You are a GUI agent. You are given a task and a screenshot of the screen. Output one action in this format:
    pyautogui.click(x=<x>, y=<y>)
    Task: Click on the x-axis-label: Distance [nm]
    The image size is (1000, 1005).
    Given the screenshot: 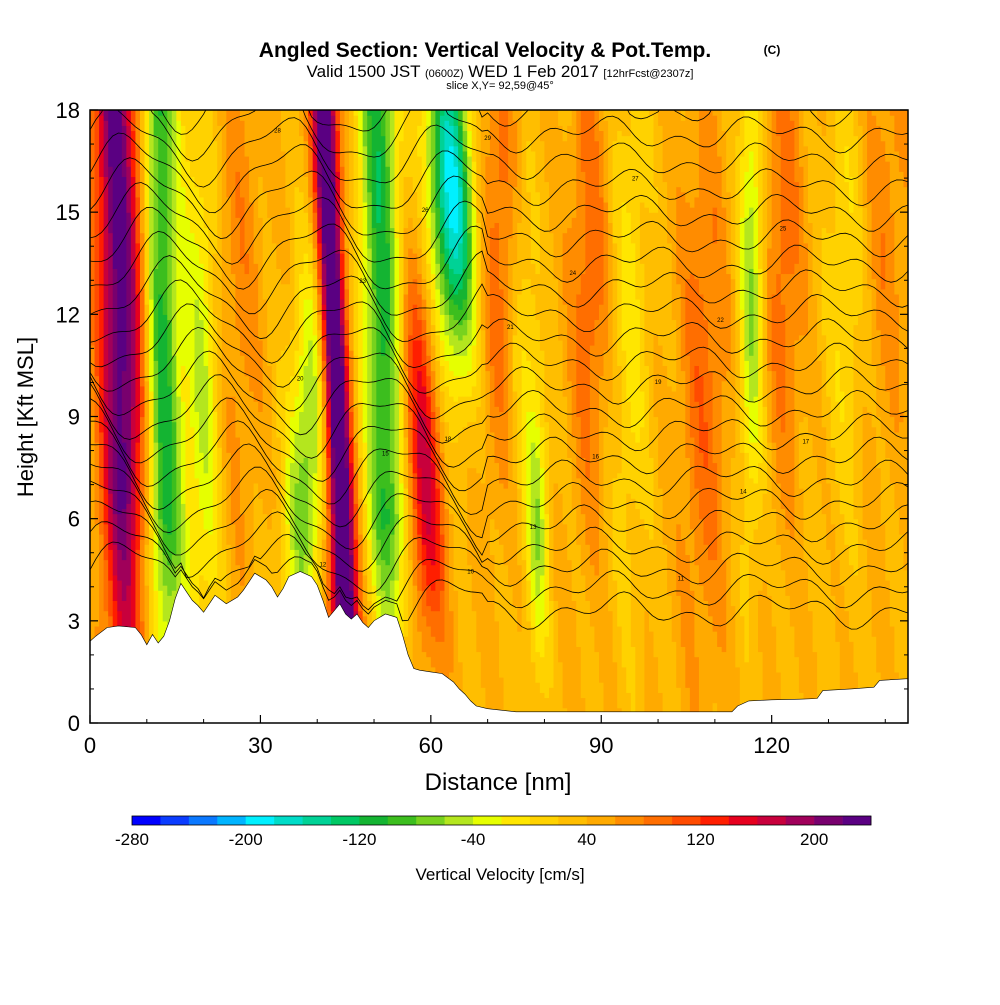 What is the action you would take?
    pyautogui.click(x=498, y=782)
    